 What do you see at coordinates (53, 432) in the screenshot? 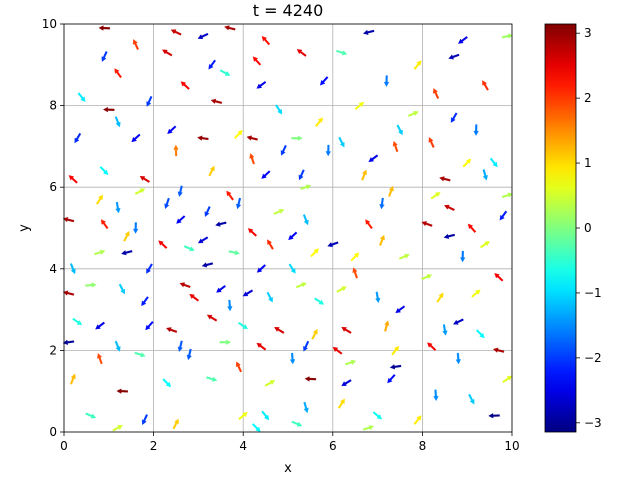
I see `y-tick-label: 0` at bounding box center [53, 432].